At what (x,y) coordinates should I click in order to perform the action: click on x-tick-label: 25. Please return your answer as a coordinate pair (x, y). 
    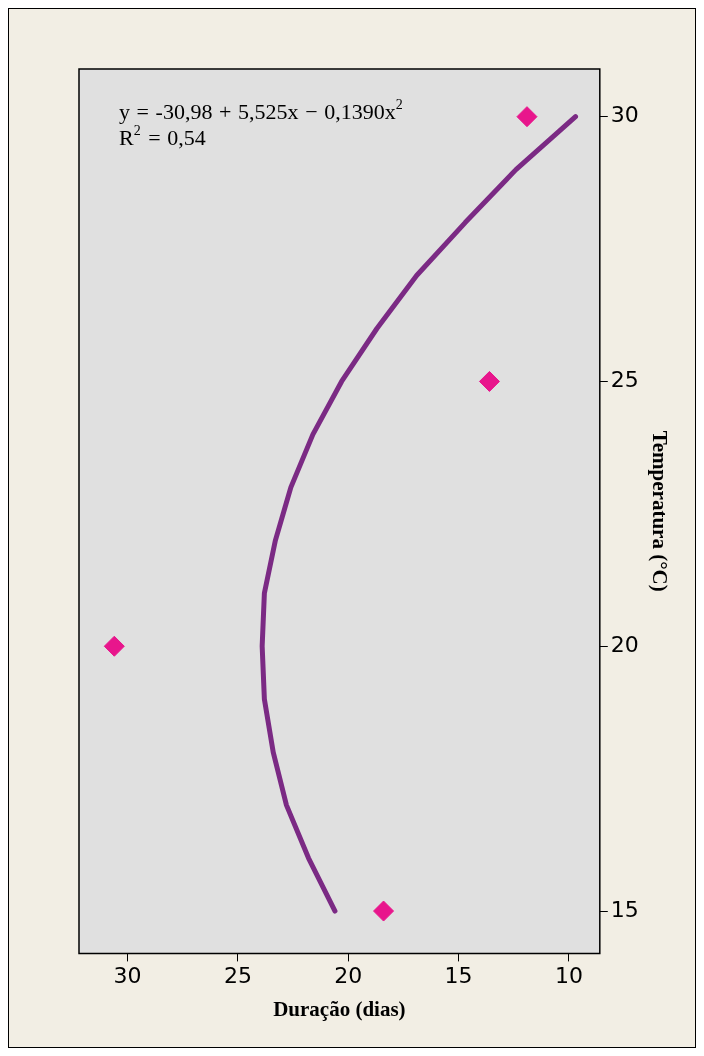
    Looking at the image, I should click on (237, 976).